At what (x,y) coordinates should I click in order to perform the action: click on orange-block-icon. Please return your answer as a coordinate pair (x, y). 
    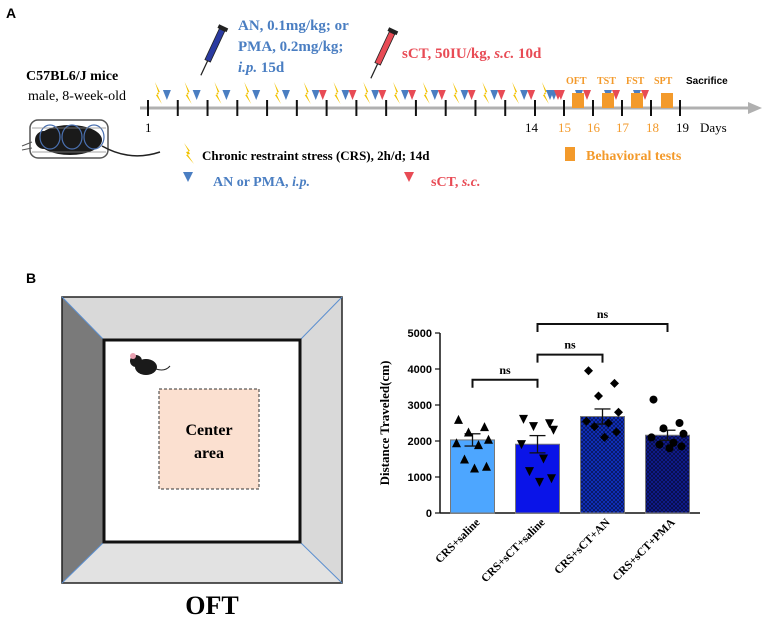
    Looking at the image, I should click on (570, 154).